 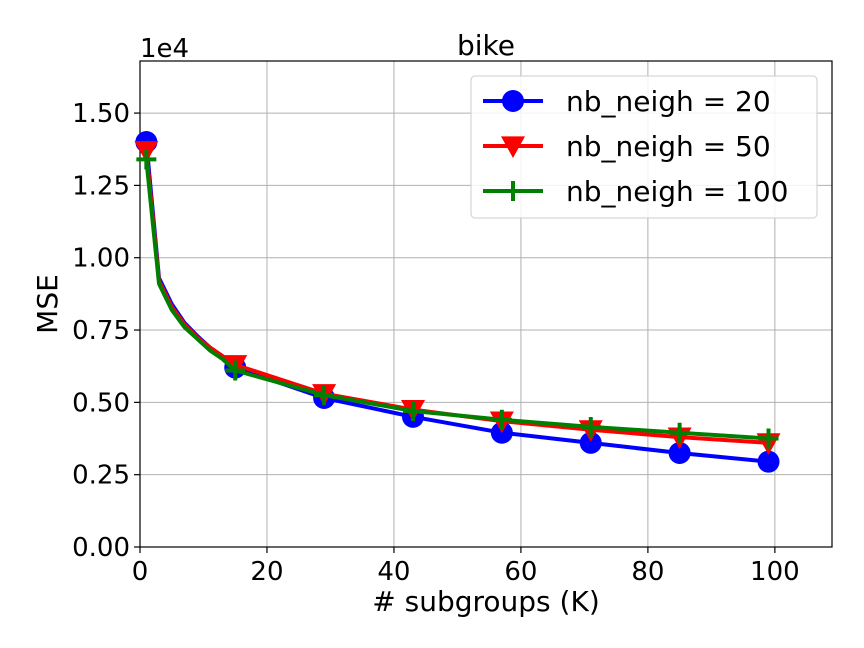 I want to click on y-tick-label: 1.25, so click(x=101, y=186).